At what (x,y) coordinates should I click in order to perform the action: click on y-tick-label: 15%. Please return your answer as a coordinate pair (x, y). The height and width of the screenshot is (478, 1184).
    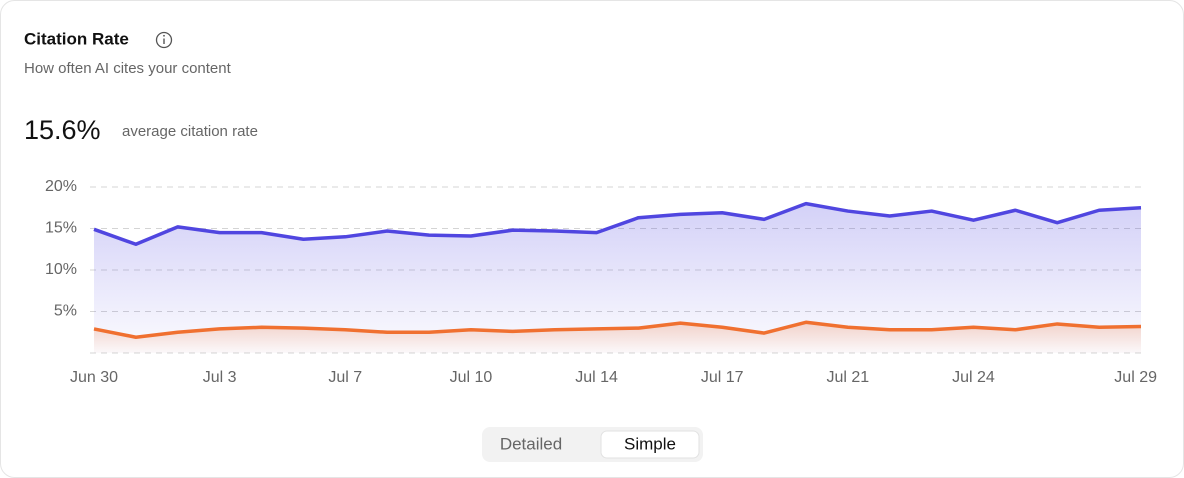
    Looking at the image, I should click on (61, 228).